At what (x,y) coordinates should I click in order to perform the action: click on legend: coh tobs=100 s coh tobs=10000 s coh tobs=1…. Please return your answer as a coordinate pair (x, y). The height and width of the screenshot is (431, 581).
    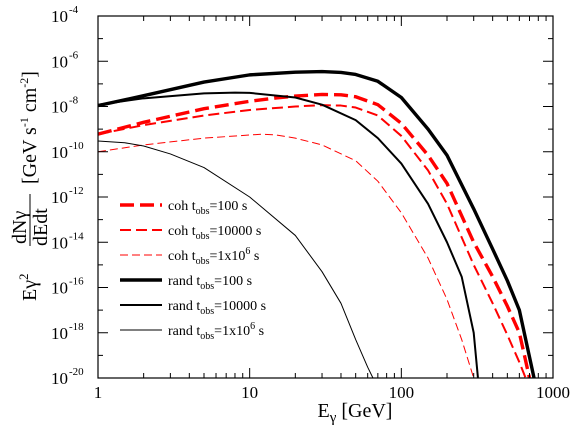
    Looking at the image, I should click on (193, 270).